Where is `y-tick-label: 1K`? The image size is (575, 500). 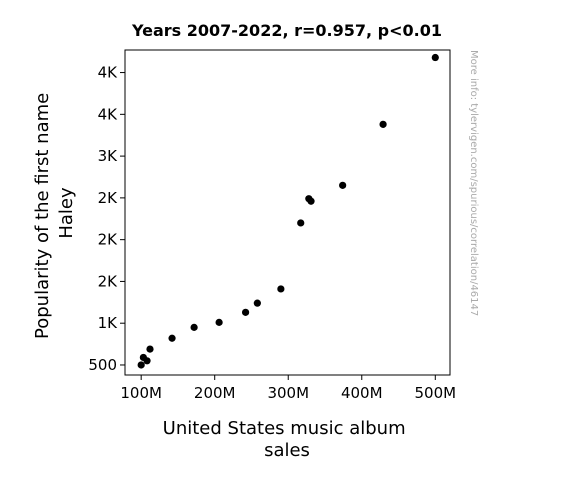
y-tick-label: 1K is located at coordinates (108, 323).